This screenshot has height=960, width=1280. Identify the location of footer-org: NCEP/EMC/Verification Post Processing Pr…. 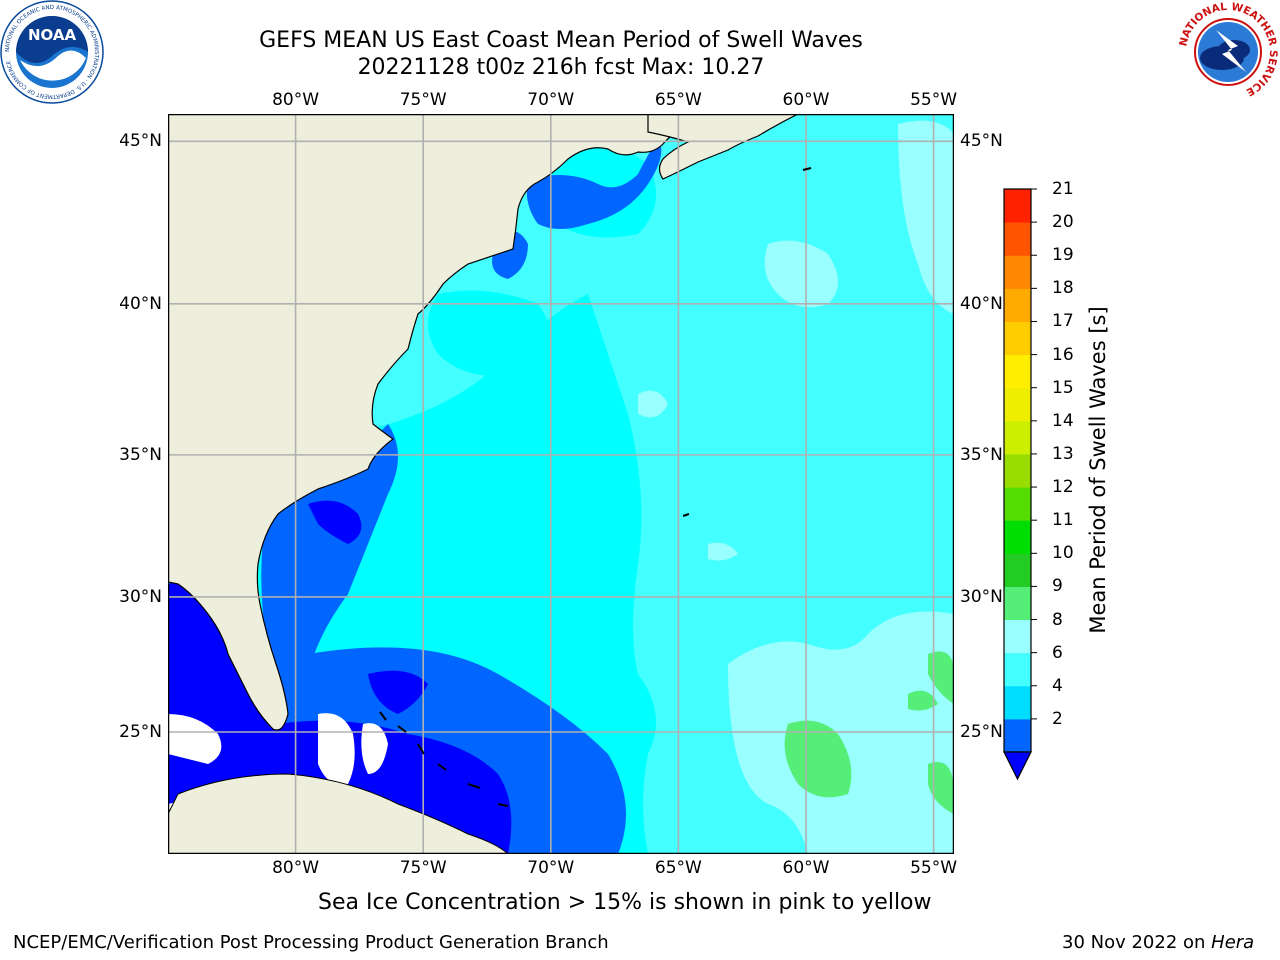
(311, 942).